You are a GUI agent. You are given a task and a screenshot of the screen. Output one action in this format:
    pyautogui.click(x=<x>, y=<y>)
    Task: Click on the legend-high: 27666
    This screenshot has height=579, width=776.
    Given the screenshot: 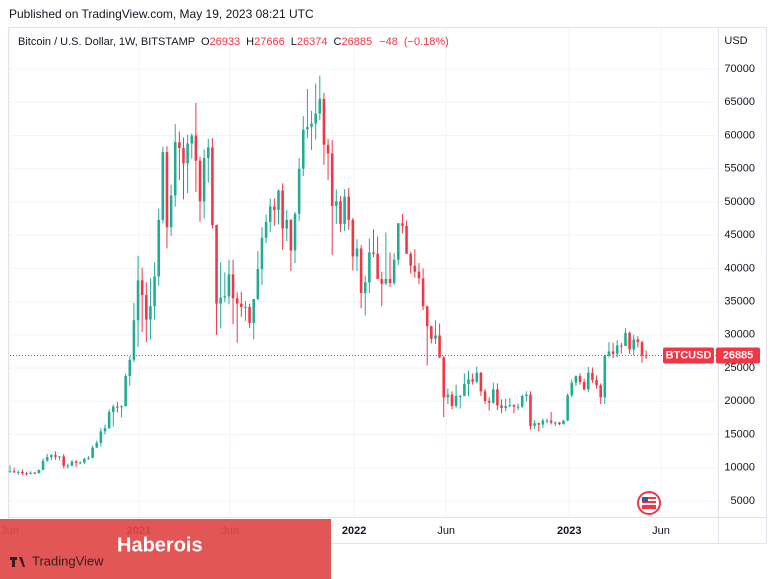 What is the action you would take?
    pyautogui.click(x=269, y=42)
    